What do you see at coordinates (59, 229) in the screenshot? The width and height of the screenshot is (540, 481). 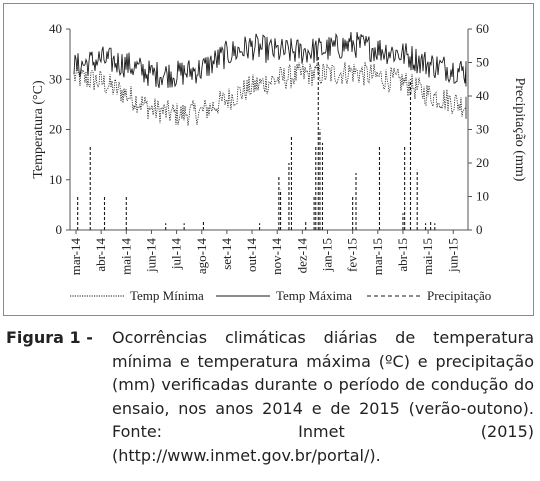 I see `y-tick-label-left: 0` at bounding box center [59, 229].